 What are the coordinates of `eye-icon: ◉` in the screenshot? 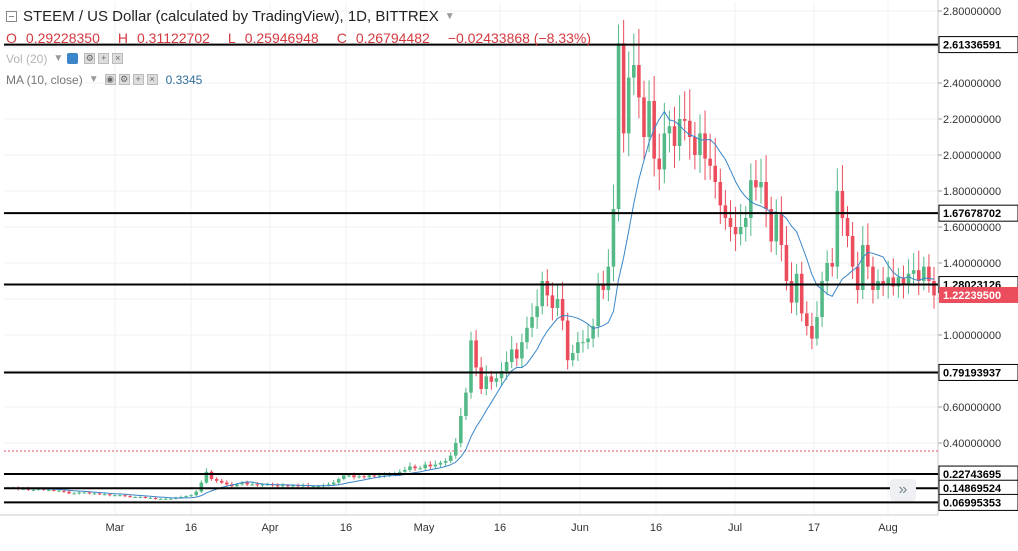 It's located at (110, 79).